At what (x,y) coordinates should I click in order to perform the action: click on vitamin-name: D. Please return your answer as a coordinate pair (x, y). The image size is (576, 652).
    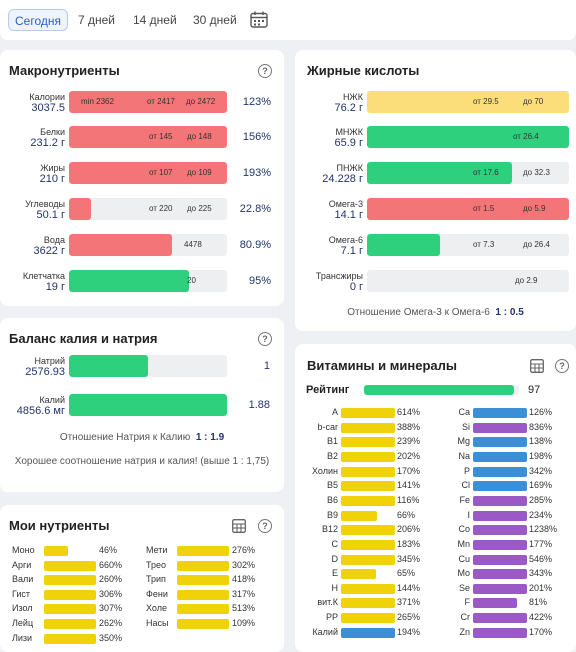
    Looking at the image, I should click on (335, 558).